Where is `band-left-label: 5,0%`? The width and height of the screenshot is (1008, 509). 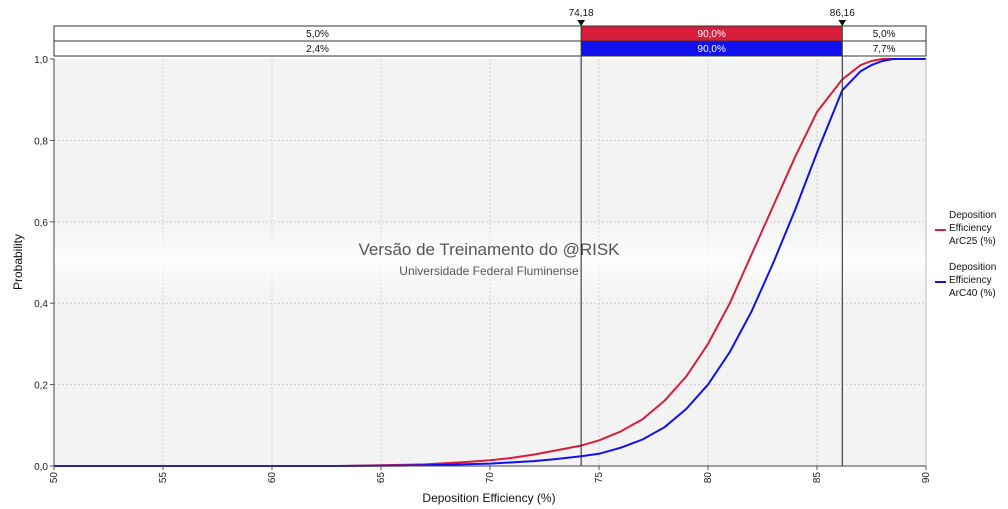
band-left-label: 5,0% is located at coordinates (317, 34).